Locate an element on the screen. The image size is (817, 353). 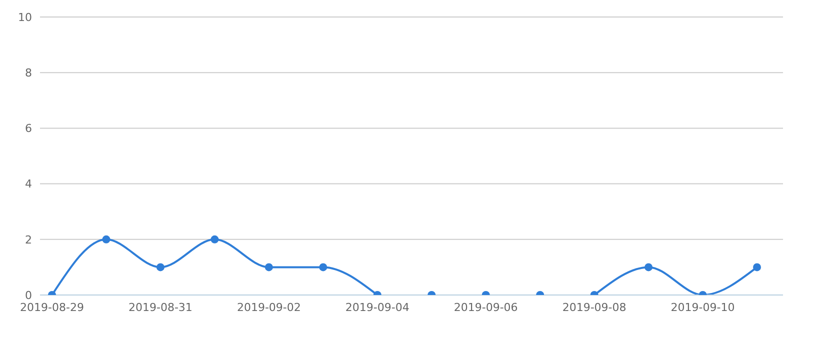
x-tick-label: 2019-09-04 is located at coordinates (377, 307).